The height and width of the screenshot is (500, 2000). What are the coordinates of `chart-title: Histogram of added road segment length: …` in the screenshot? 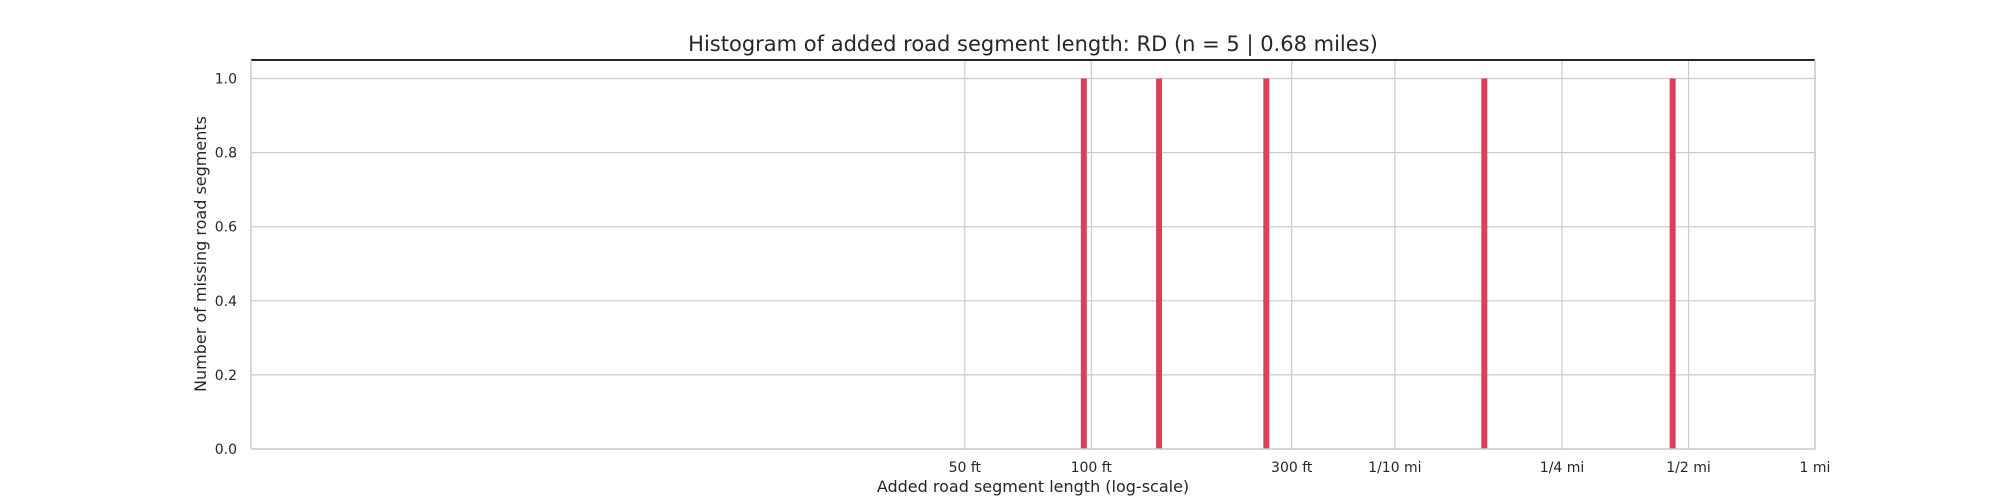 It's located at (1033, 44).